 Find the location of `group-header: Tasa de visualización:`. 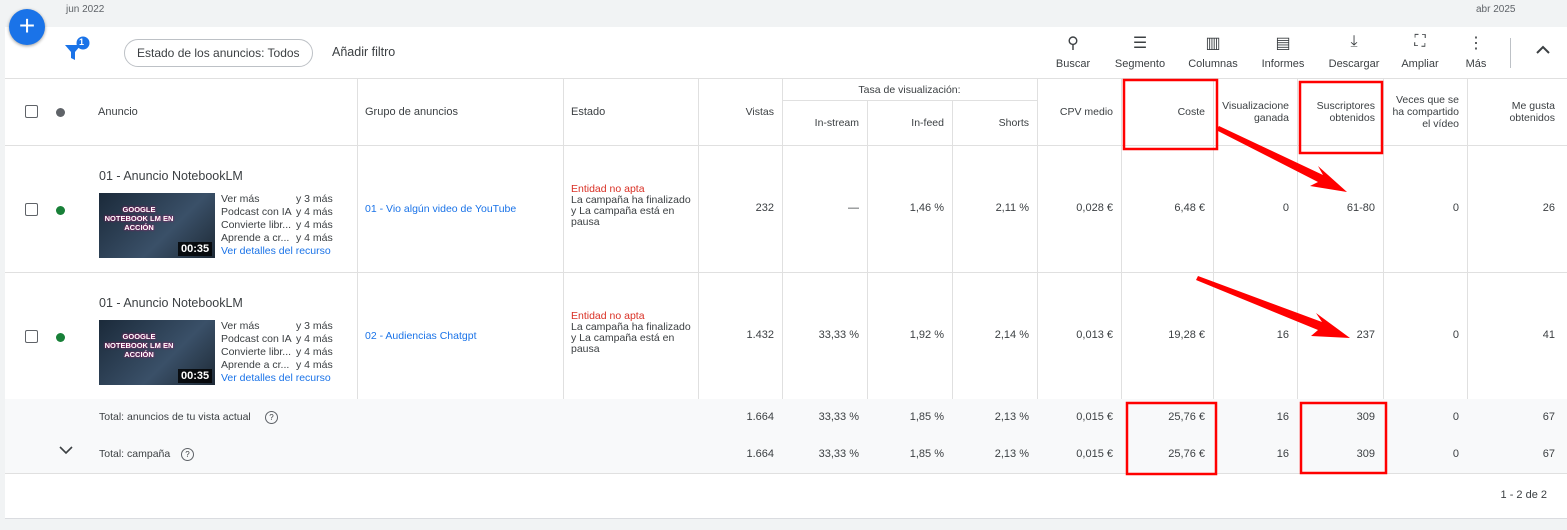

group-header: Tasa de visualización: is located at coordinates (909, 90).